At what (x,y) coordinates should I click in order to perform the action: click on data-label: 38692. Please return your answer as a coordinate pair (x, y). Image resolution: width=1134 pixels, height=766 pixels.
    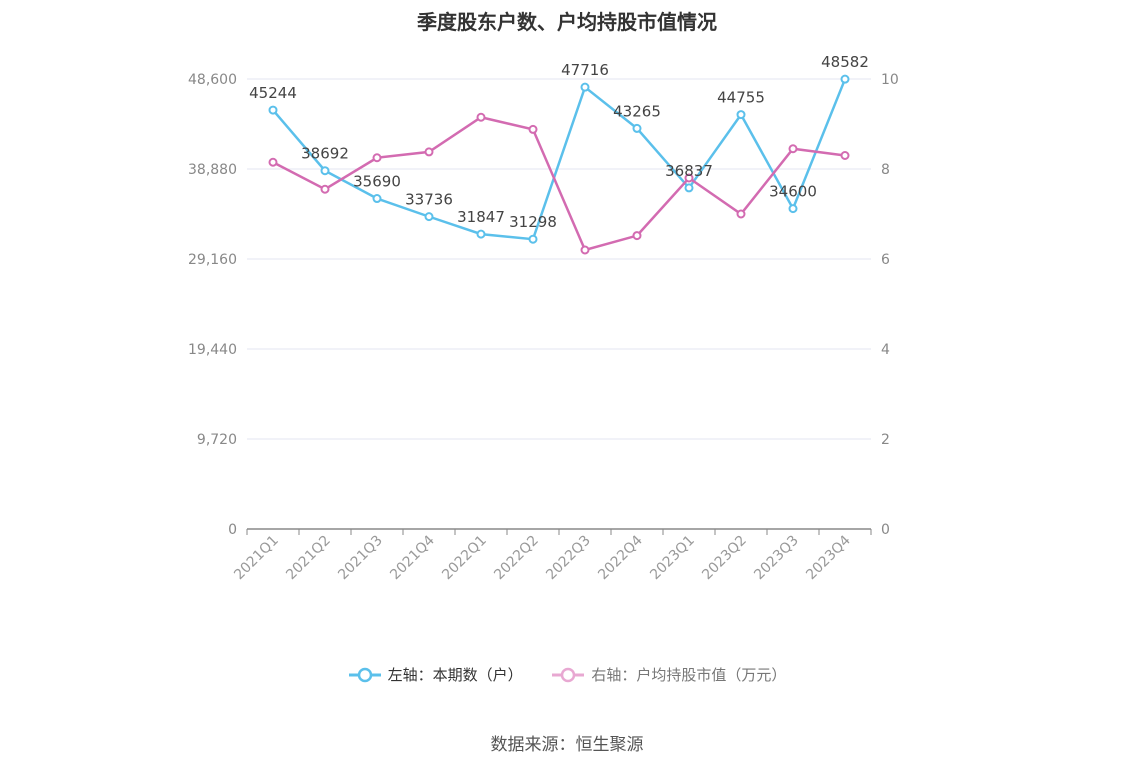
    Looking at the image, I should click on (325, 154).